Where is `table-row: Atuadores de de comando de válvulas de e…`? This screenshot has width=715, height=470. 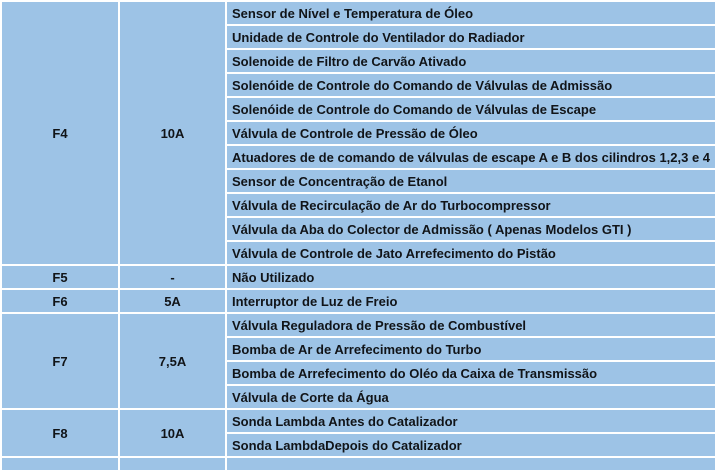
table-row: Atuadores de de comando de válvulas de e… is located at coordinates (358, 157).